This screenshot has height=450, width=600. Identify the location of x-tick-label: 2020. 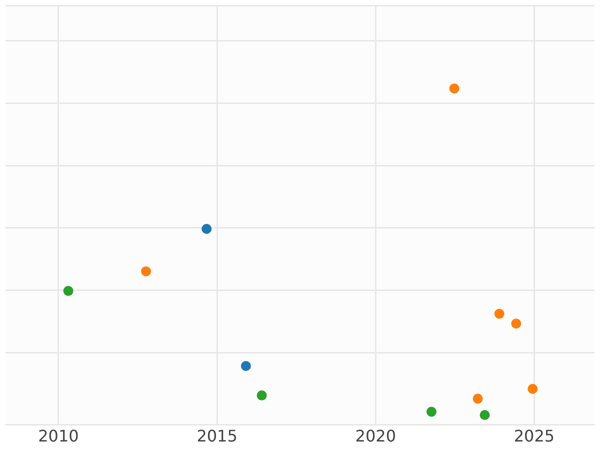
(375, 436).